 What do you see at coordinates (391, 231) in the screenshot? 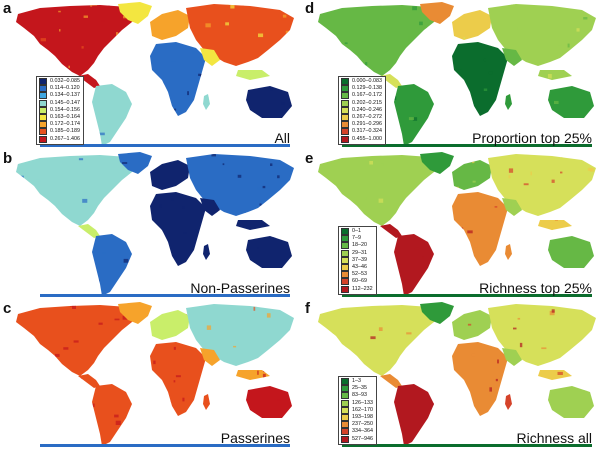
I see `region-fill-central-america` at bounding box center [391, 231].